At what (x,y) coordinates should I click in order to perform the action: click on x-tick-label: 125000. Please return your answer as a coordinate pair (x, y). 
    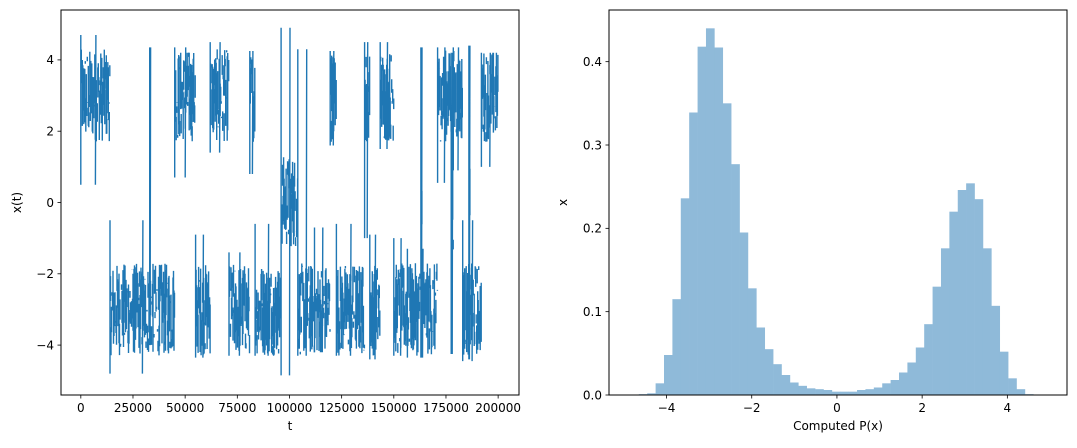
    Looking at the image, I should click on (342, 408).